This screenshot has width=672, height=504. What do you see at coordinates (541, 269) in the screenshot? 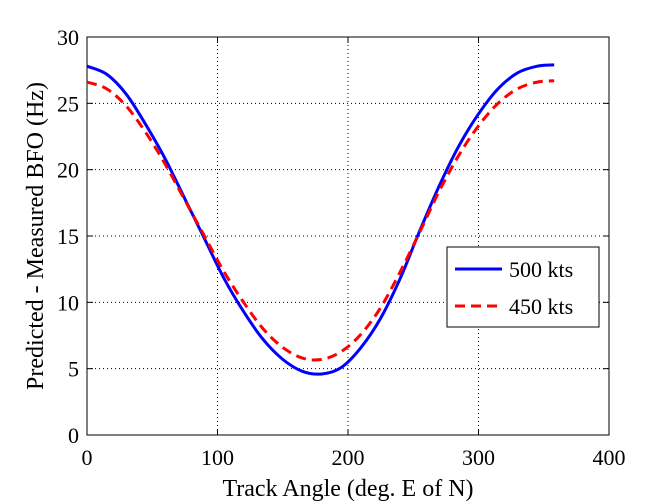
I see `legend-label-500-kts: 500 kts` at bounding box center [541, 269].